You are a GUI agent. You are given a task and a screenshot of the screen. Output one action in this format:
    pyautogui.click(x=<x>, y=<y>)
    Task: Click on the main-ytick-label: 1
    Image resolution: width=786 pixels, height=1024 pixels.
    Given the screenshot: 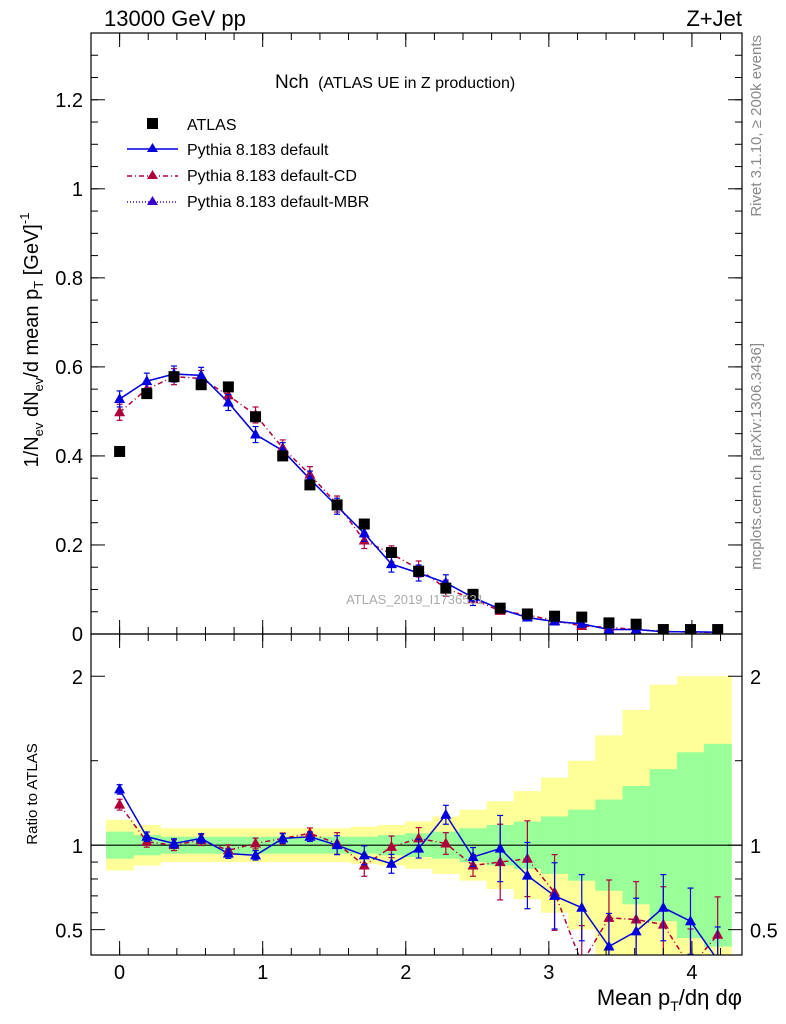 What is the action you would take?
    pyautogui.click(x=77, y=190)
    